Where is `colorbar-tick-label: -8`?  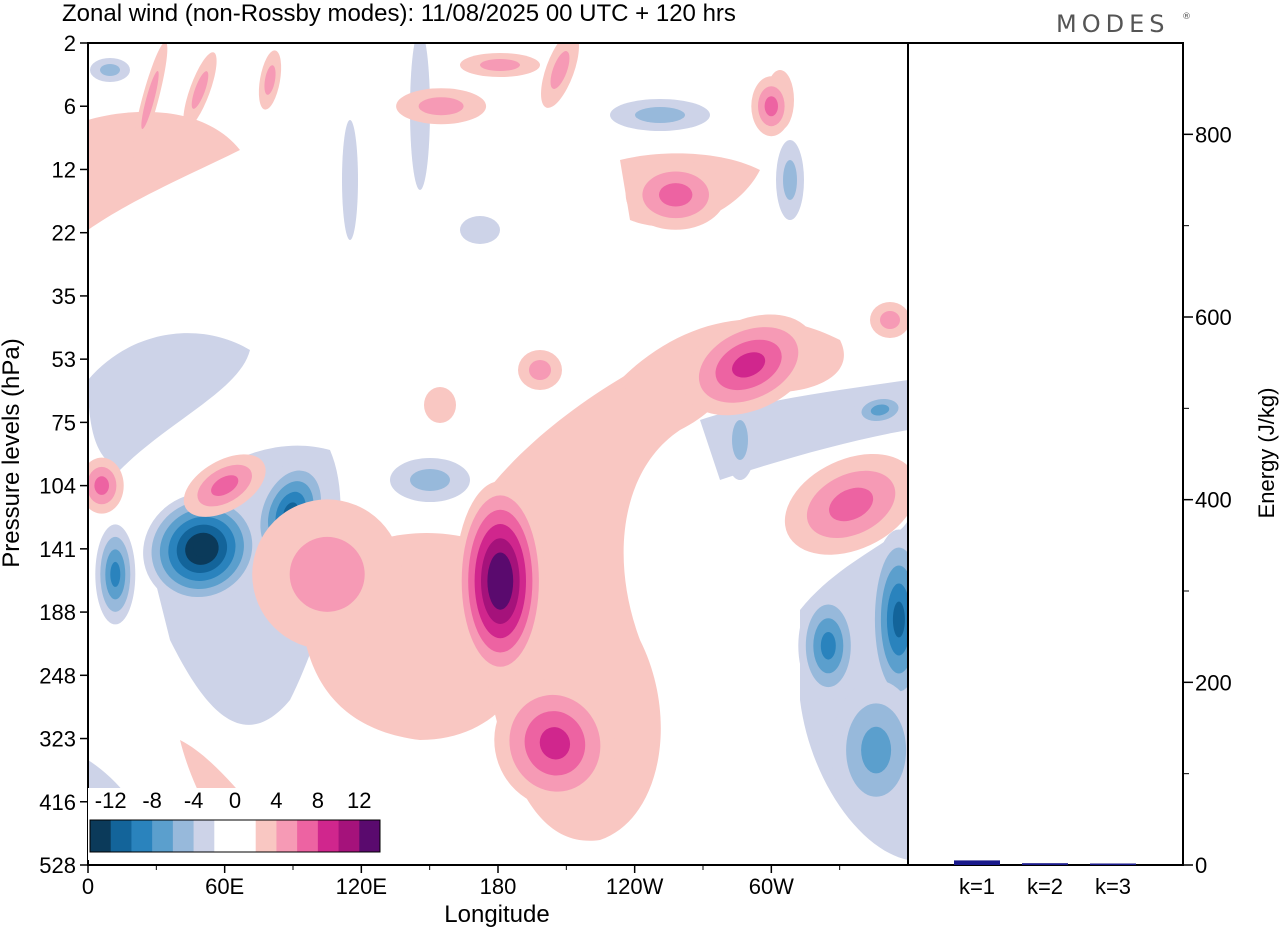
colorbar-tick-label: -8 is located at coordinates (152, 800).